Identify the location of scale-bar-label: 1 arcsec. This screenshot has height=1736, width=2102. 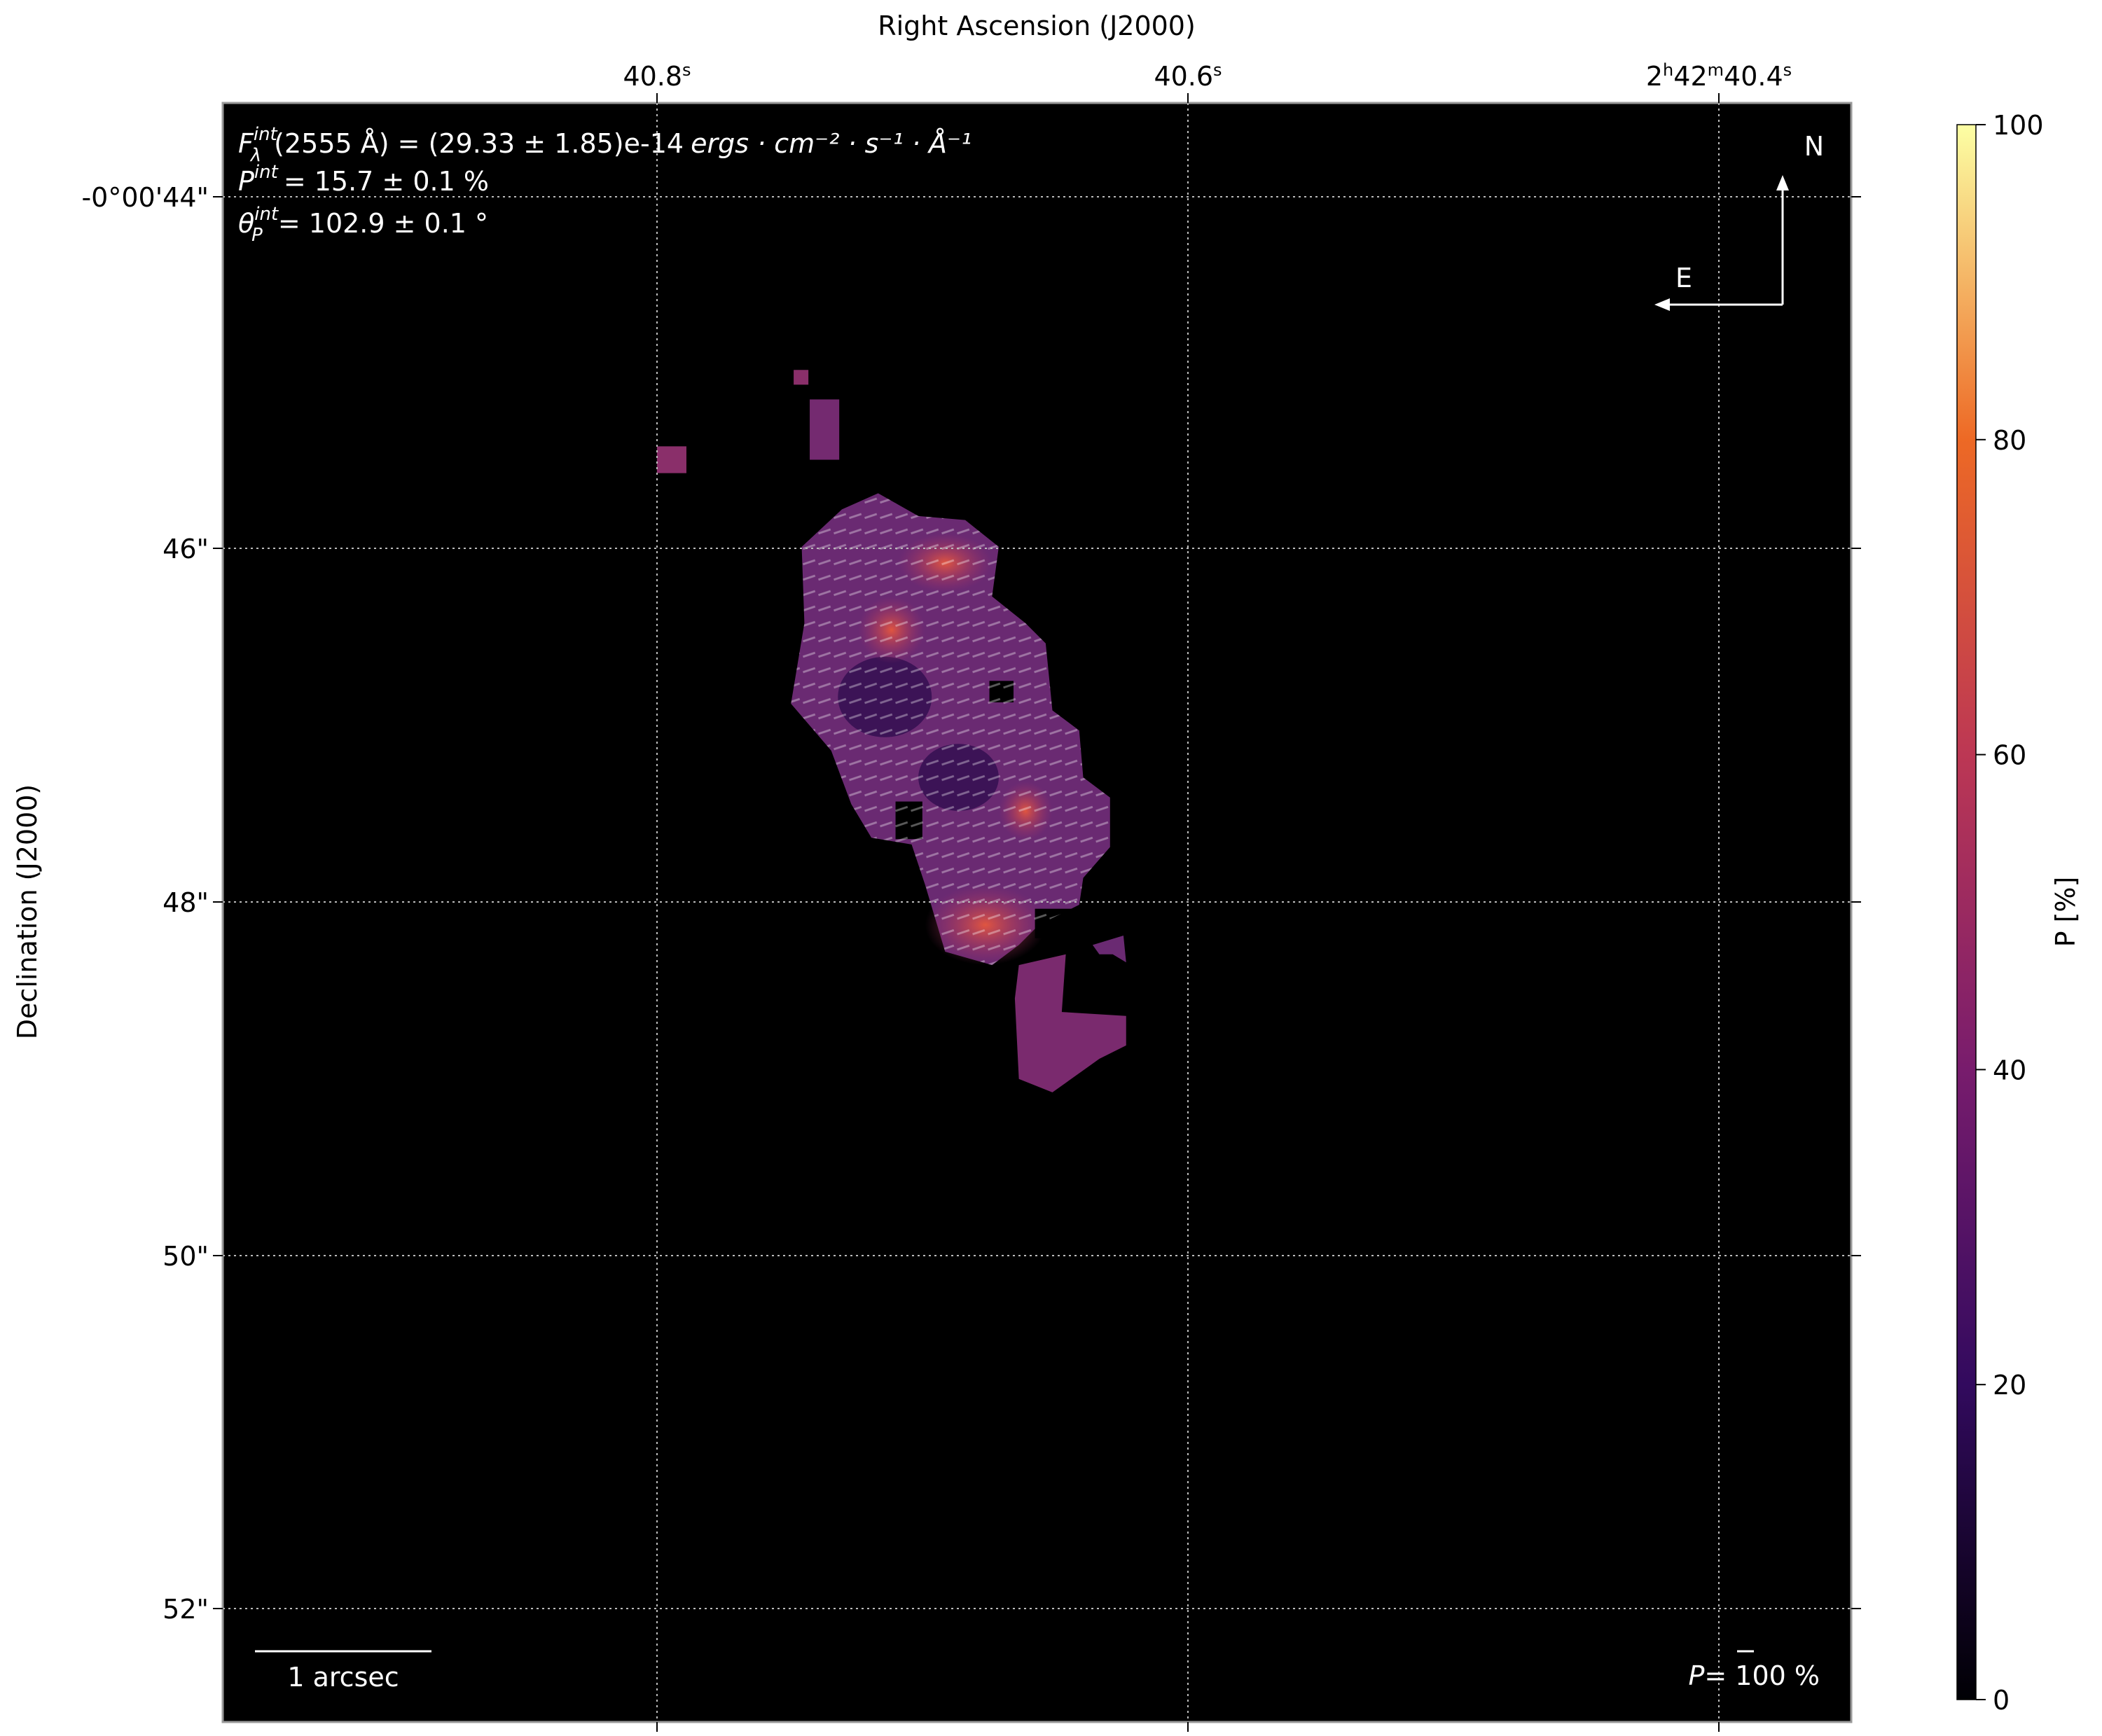
(343, 1678).